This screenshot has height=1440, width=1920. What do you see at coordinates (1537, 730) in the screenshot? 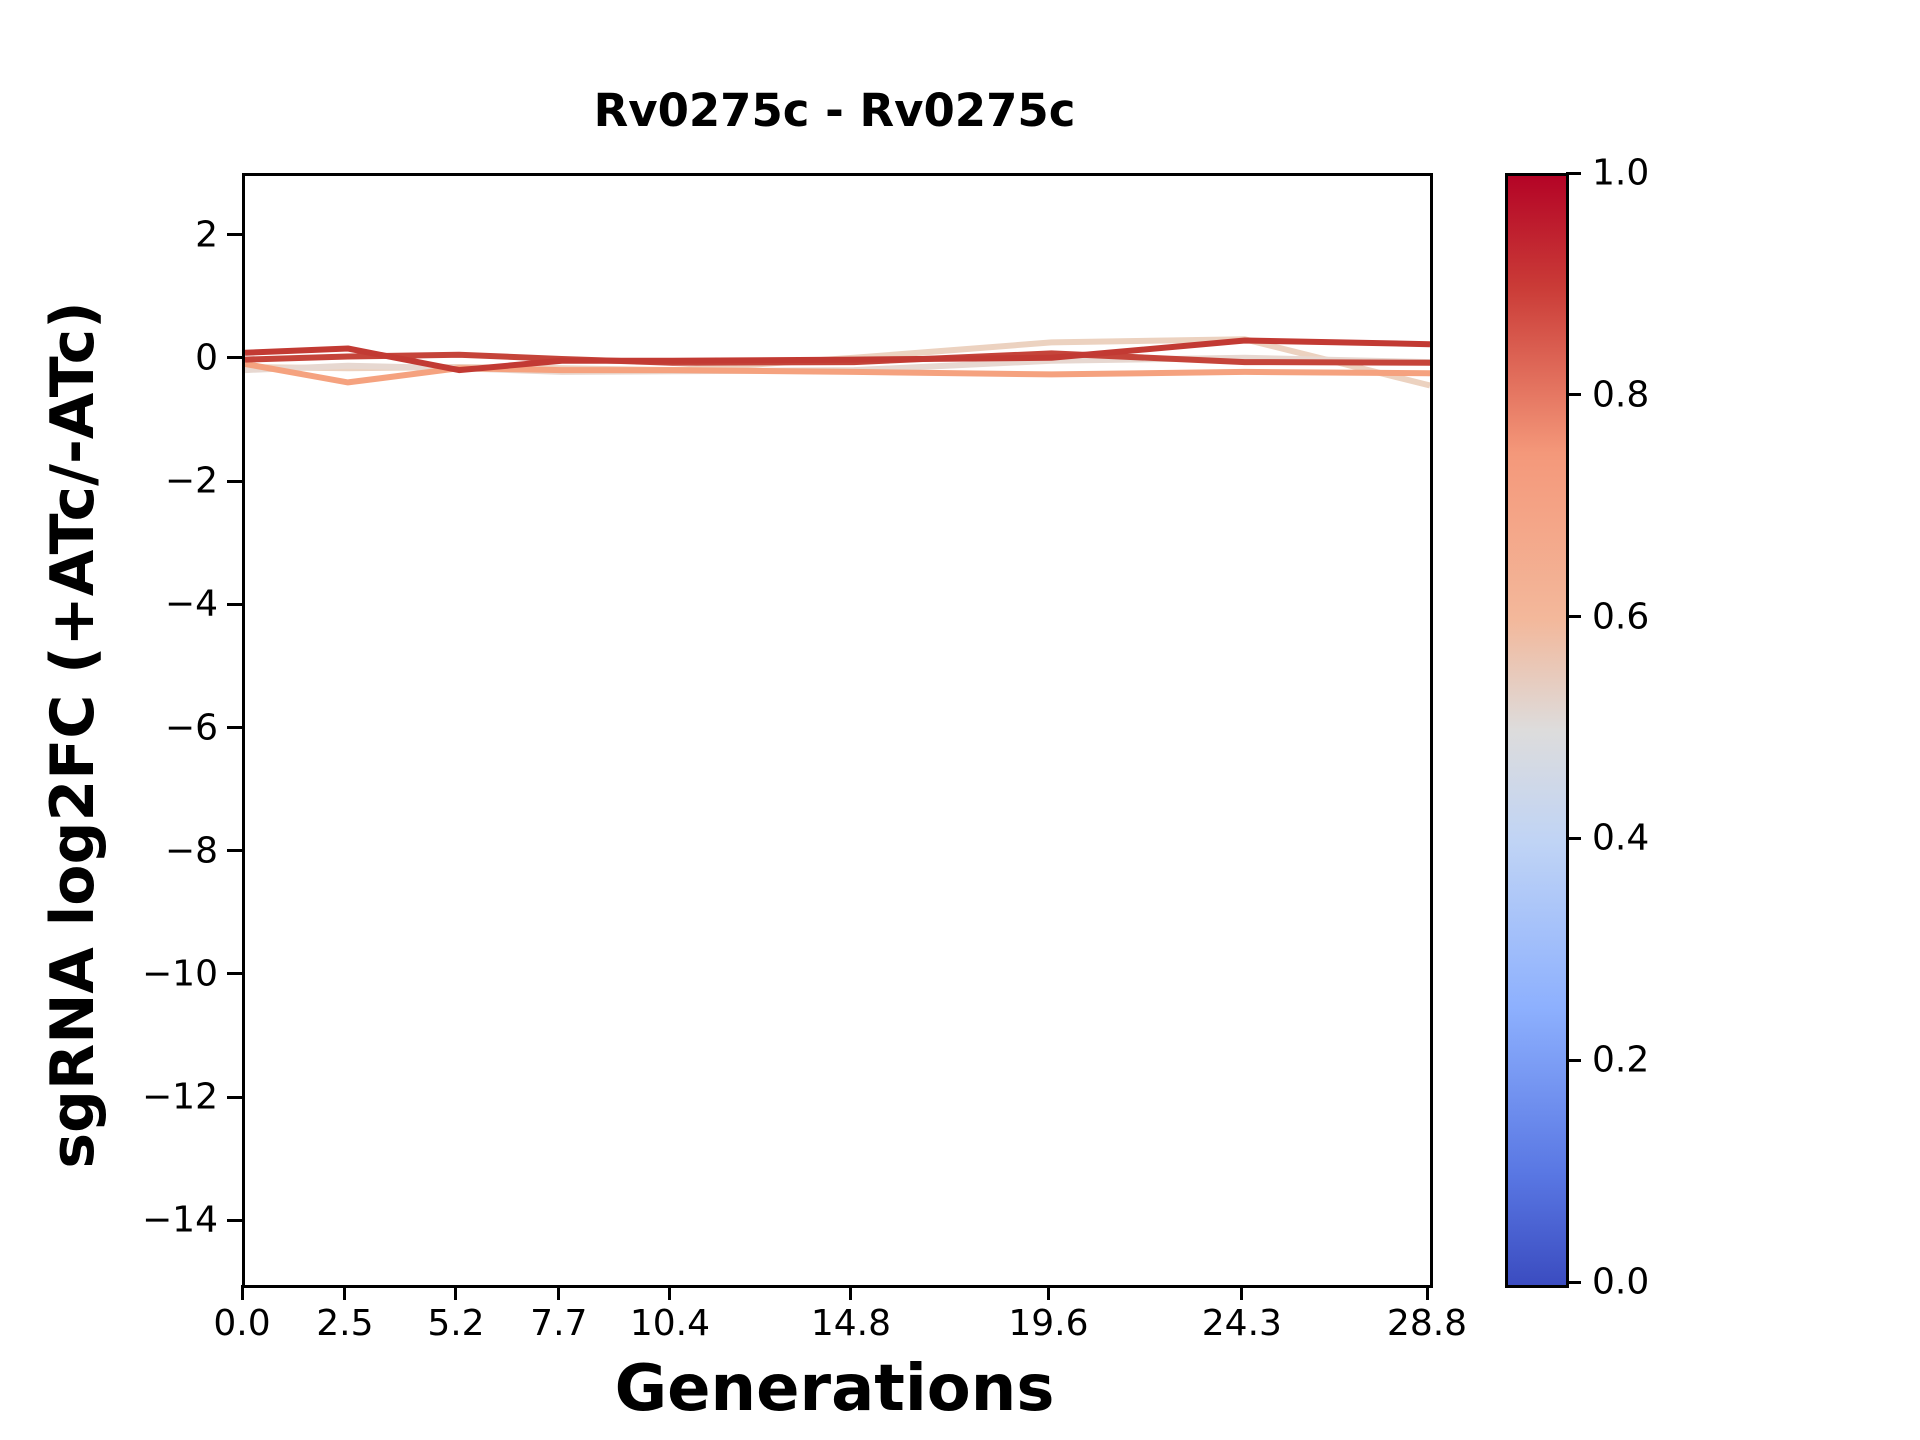
I see `colorbar-gradient` at bounding box center [1537, 730].